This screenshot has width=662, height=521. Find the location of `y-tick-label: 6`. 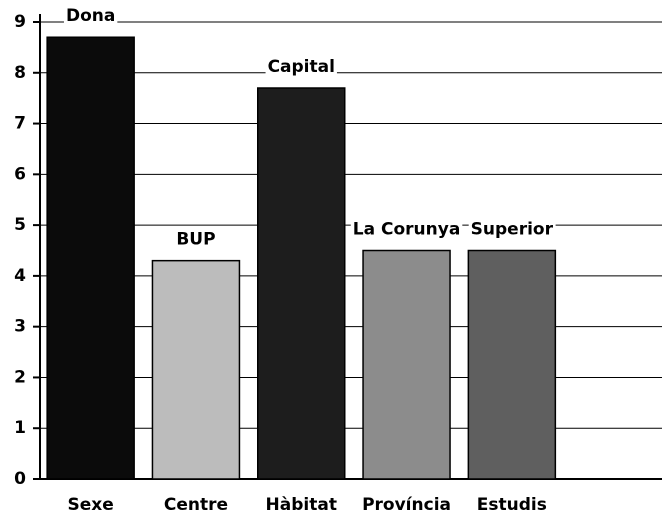

y-tick-label: 6 is located at coordinates (20, 174).